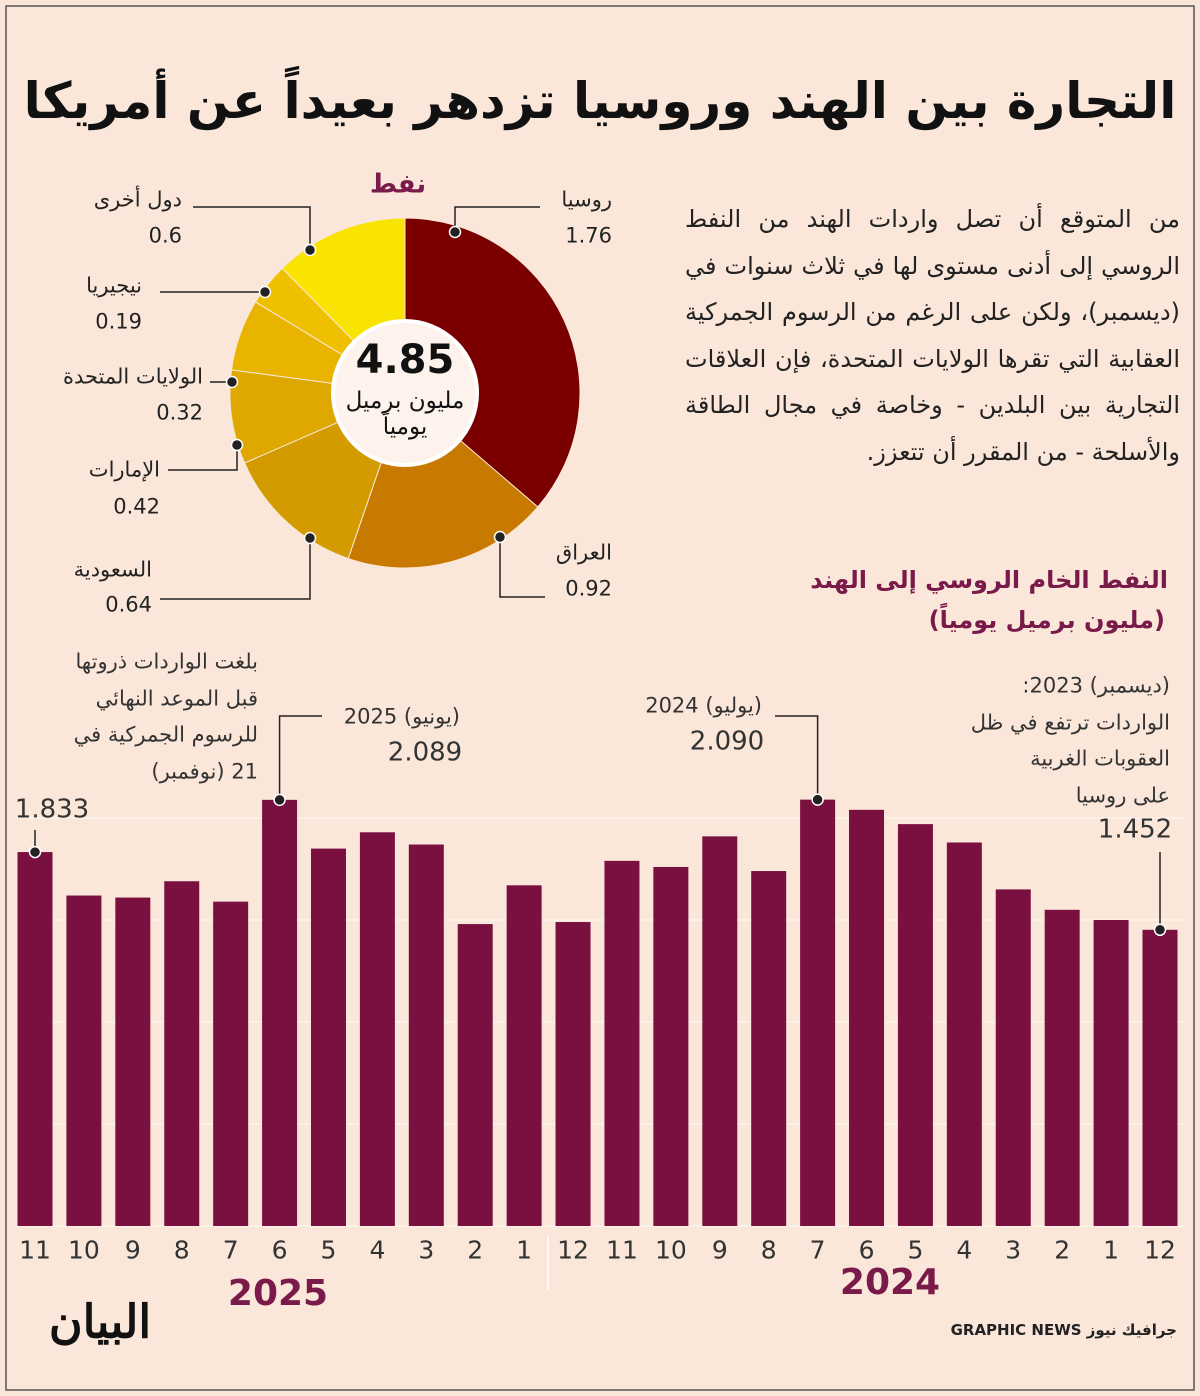 The image size is (1200, 1396). I want to click on legend-label: دول أخرى, so click(137, 199).